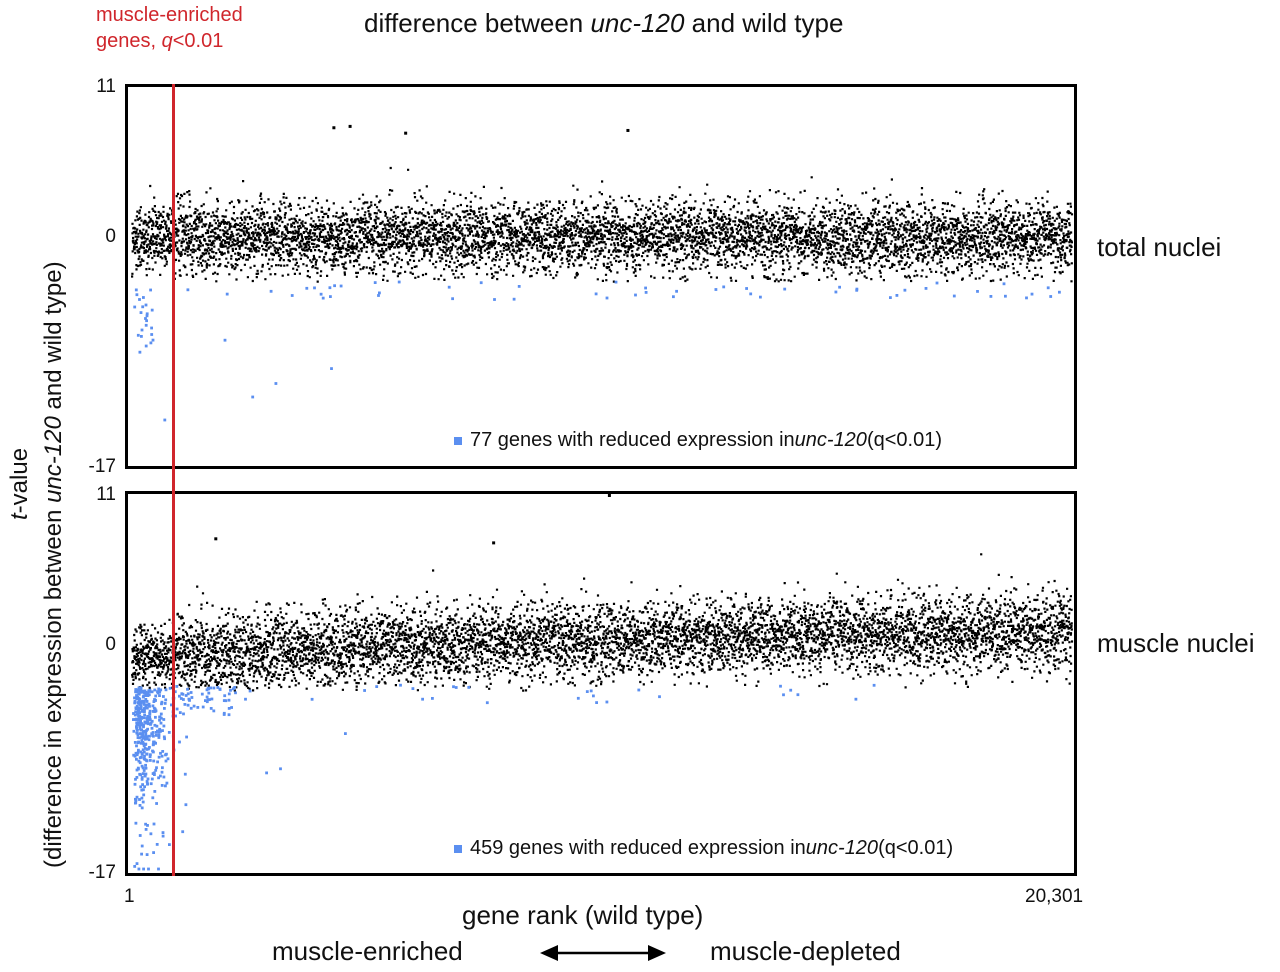 This screenshot has width=1280, height=972. I want to click on threshold-annotation: muscle-enriched genes, q<0.01, so click(169, 28).